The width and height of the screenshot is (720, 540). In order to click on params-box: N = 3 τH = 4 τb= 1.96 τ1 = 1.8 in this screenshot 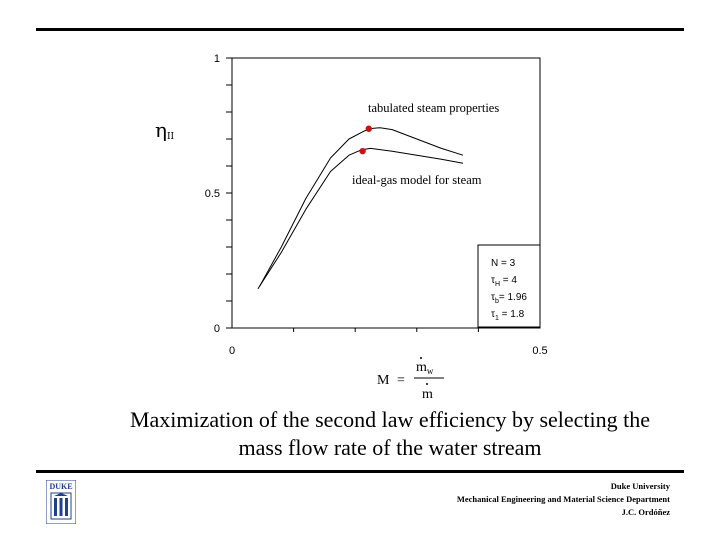, I will do `click(509, 286)`.